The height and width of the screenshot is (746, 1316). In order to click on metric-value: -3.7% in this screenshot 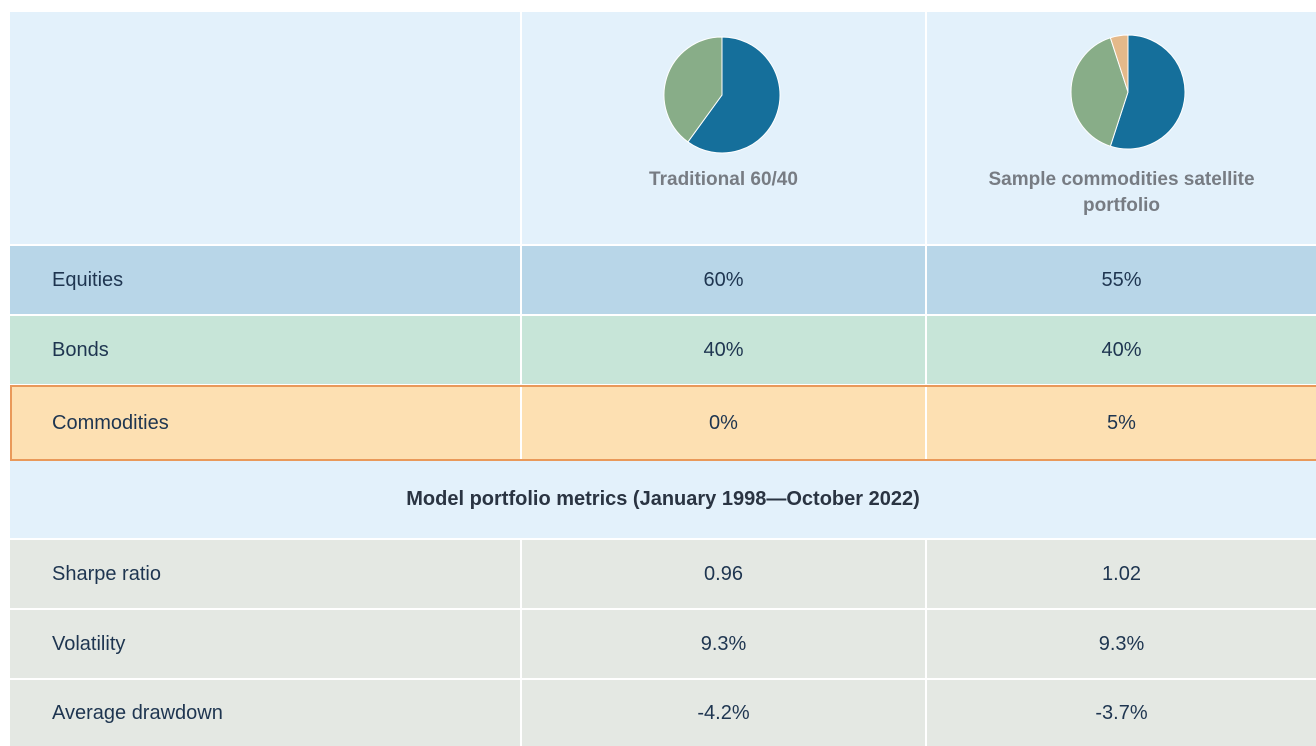, I will do `click(1121, 713)`.